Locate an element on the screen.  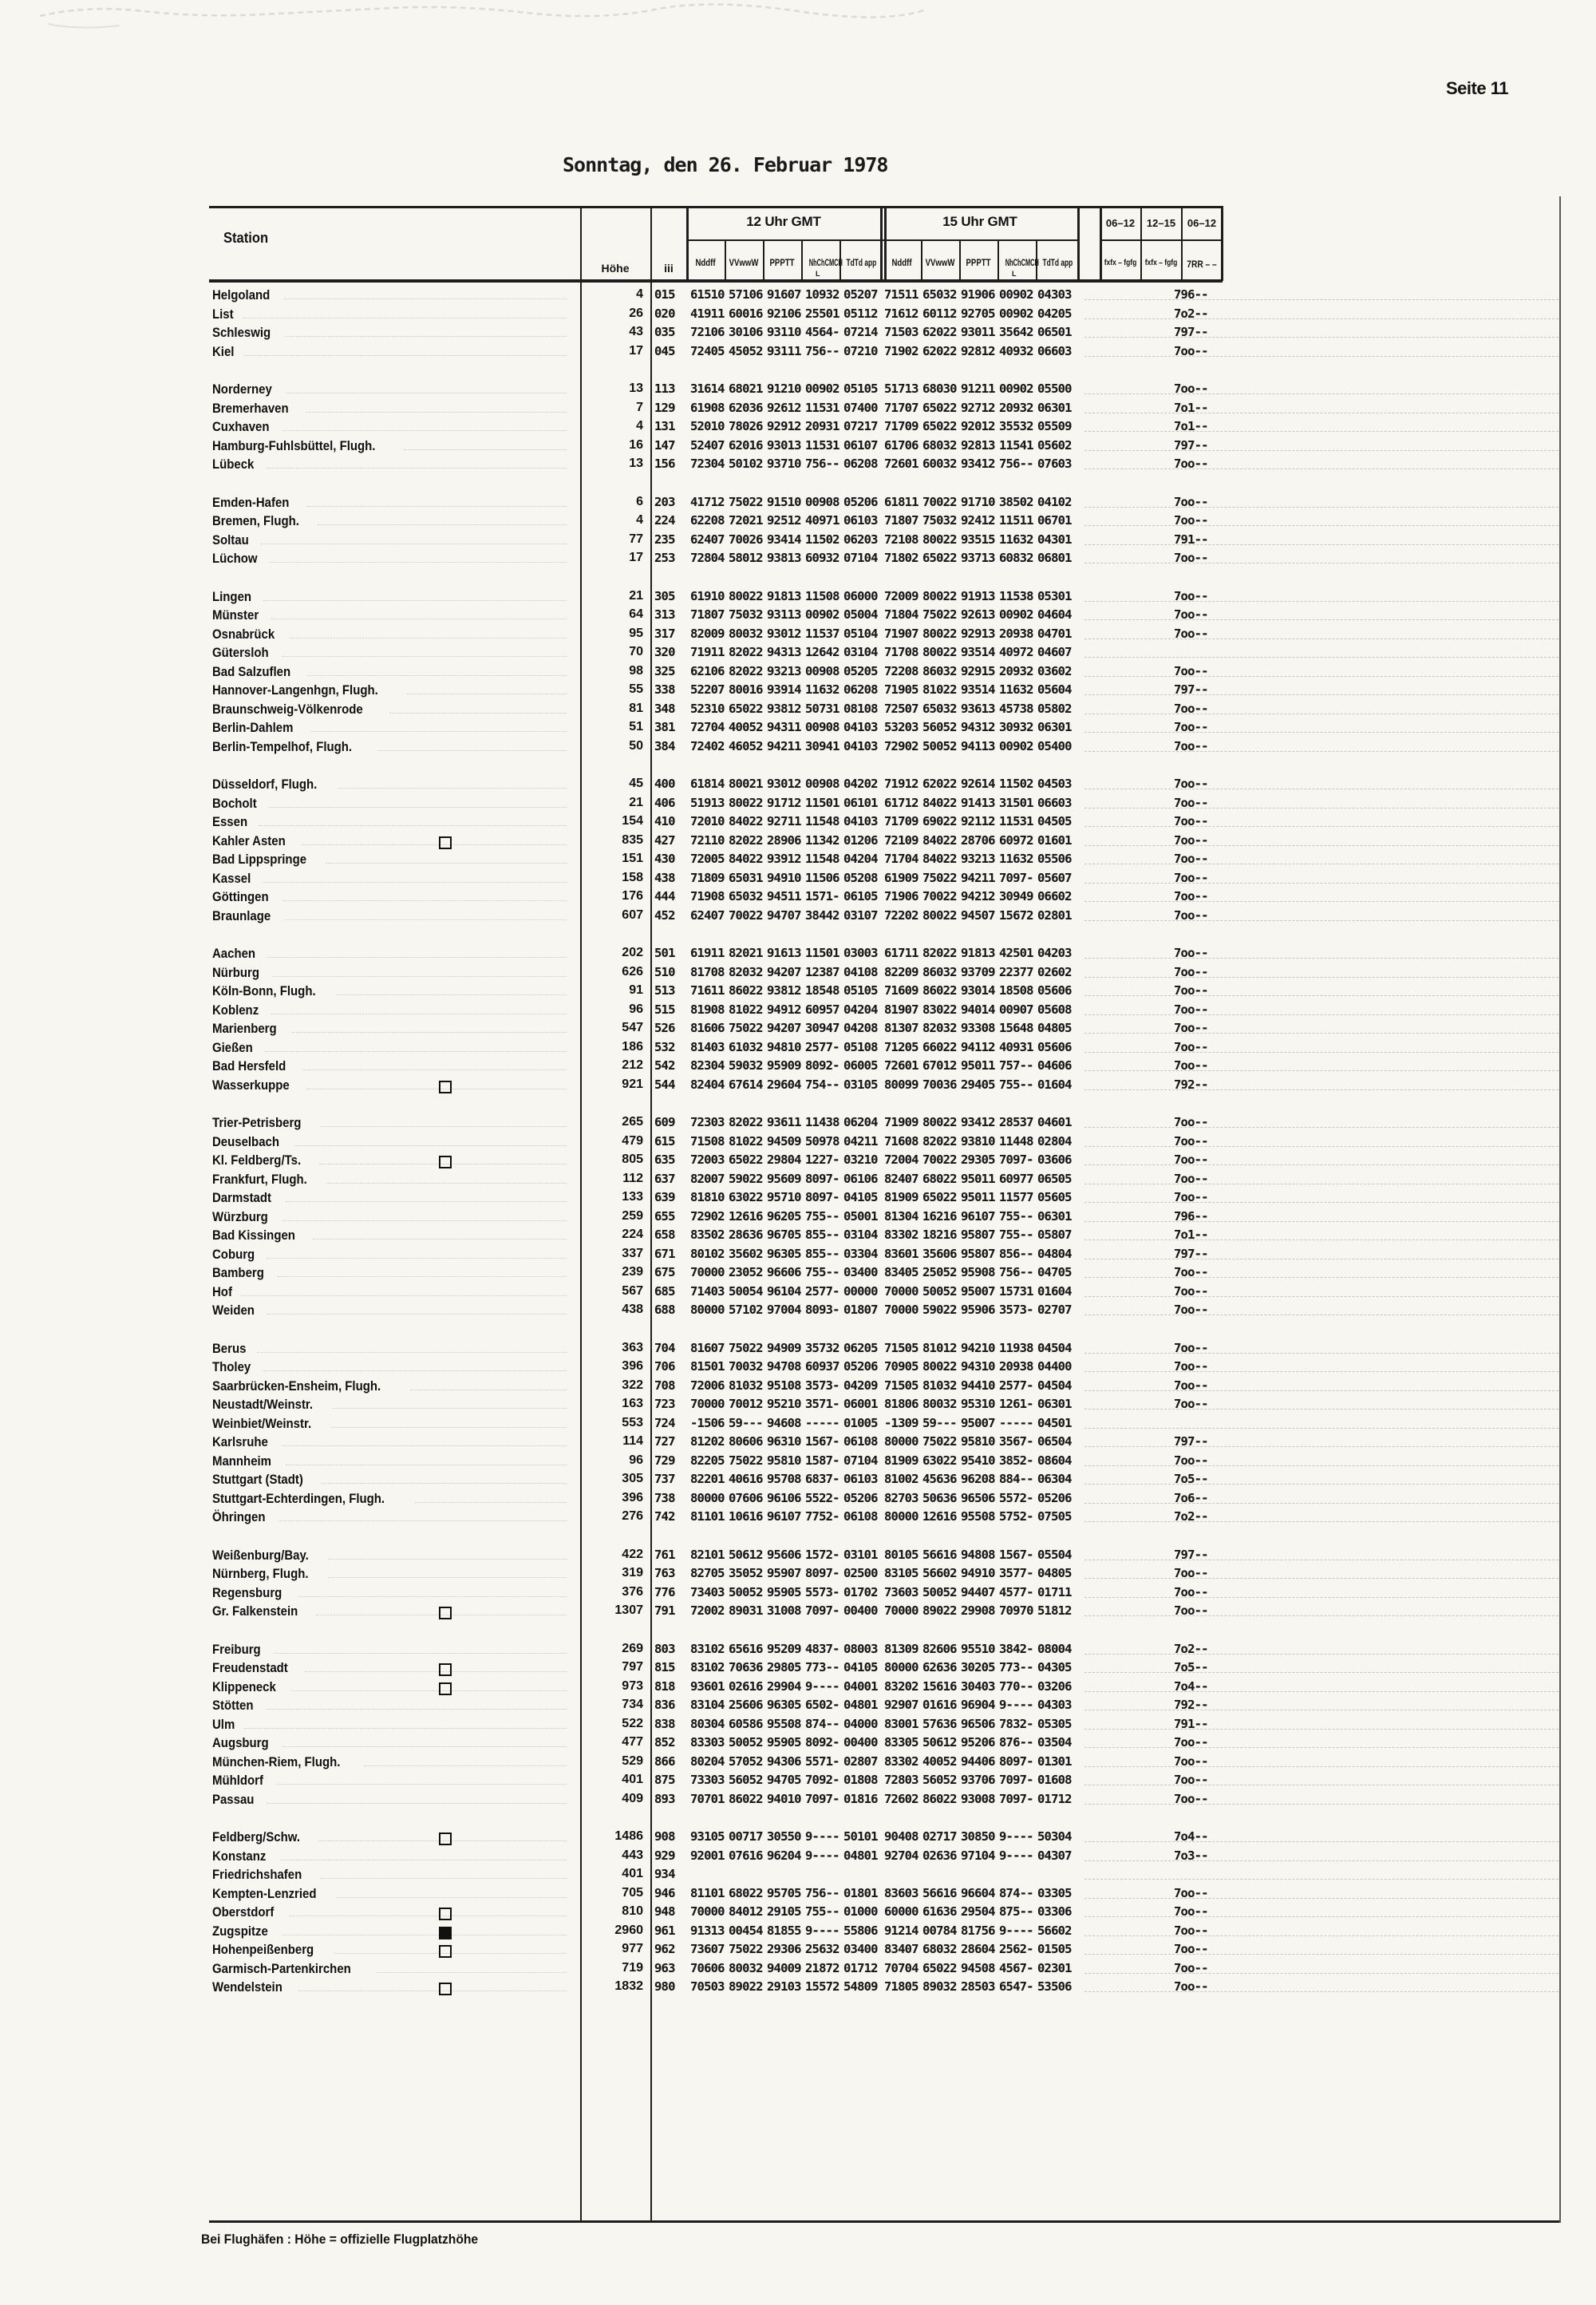
obs15-group-2: 59--- is located at coordinates (939, 1422).